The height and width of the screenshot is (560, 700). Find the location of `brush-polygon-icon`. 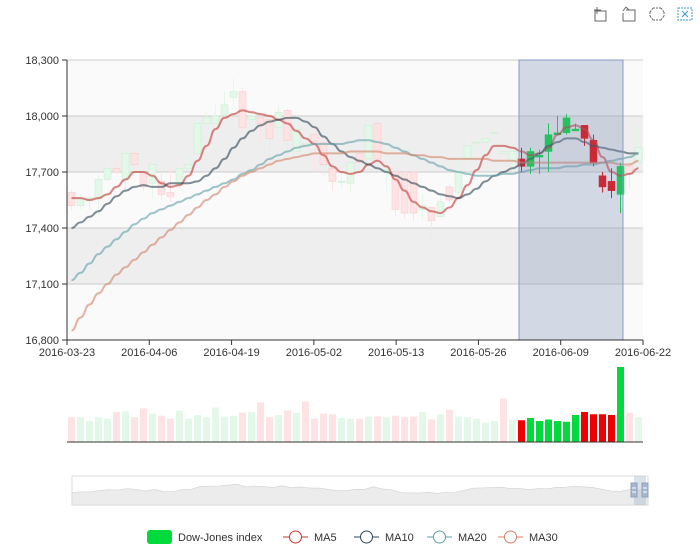

brush-polygon-icon is located at coordinates (629, 14).